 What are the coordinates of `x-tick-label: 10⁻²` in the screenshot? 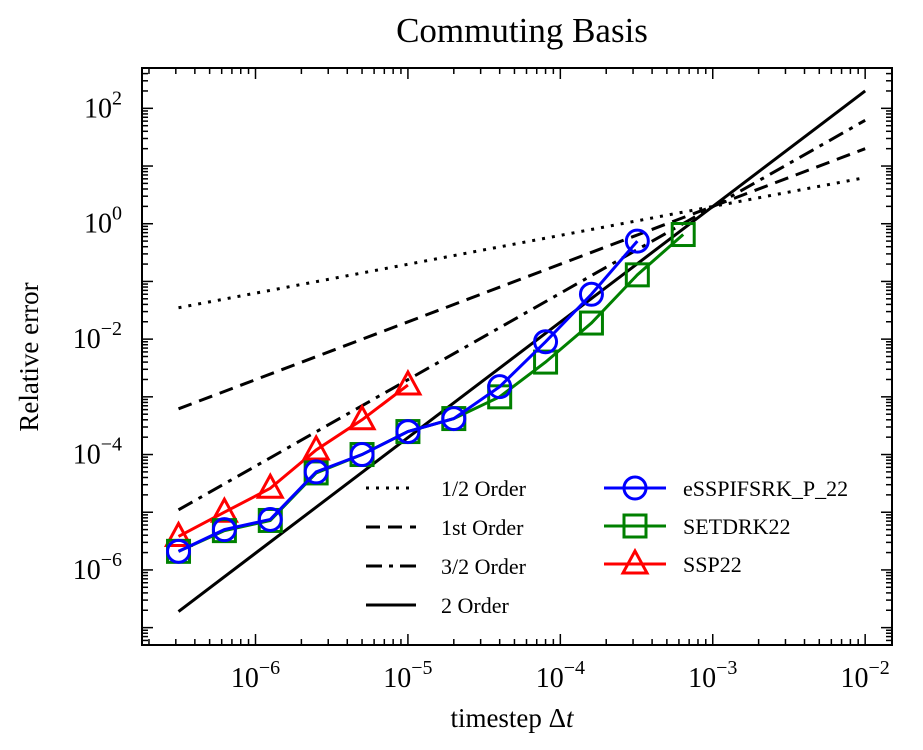 It's located at (865, 675).